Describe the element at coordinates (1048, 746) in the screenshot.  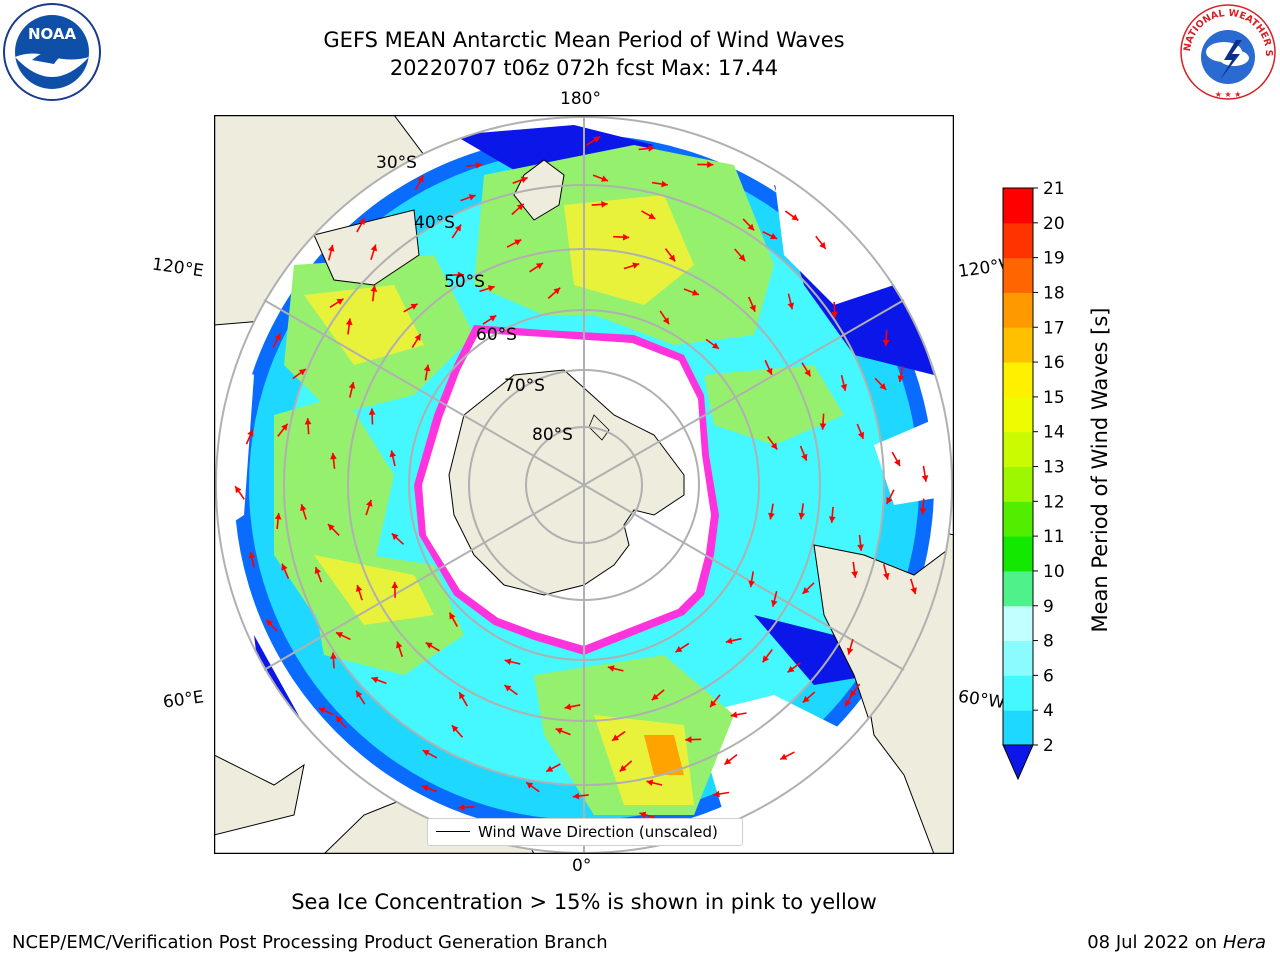
I see `colorbar-tick-label: 2` at that location.